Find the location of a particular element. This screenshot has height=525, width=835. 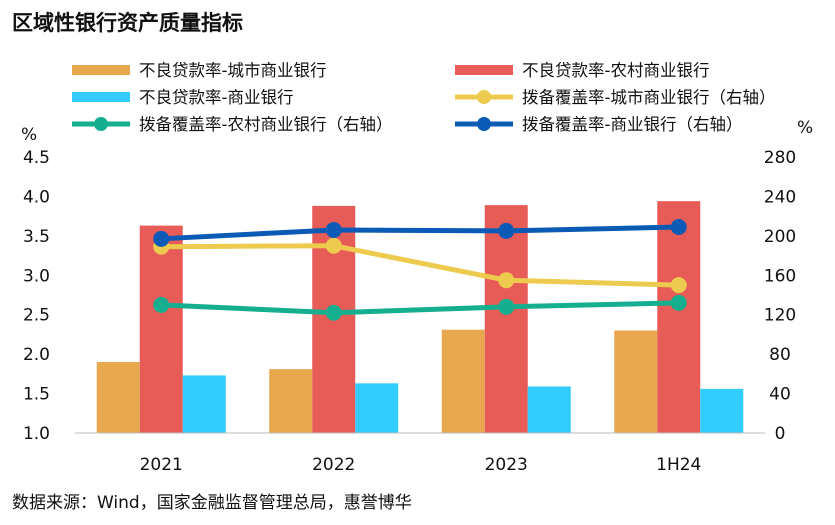

legend-label: 不良贷款率-商业银行 is located at coordinates (216, 97).